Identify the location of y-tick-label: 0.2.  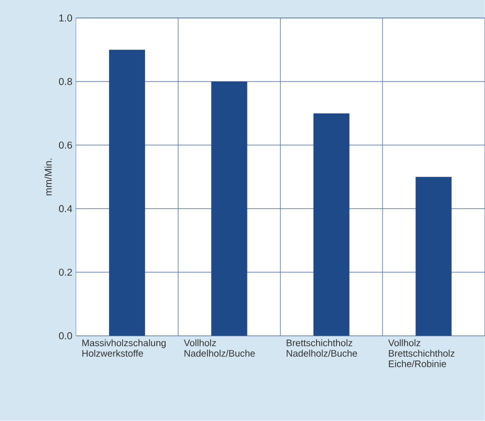
(65, 272).